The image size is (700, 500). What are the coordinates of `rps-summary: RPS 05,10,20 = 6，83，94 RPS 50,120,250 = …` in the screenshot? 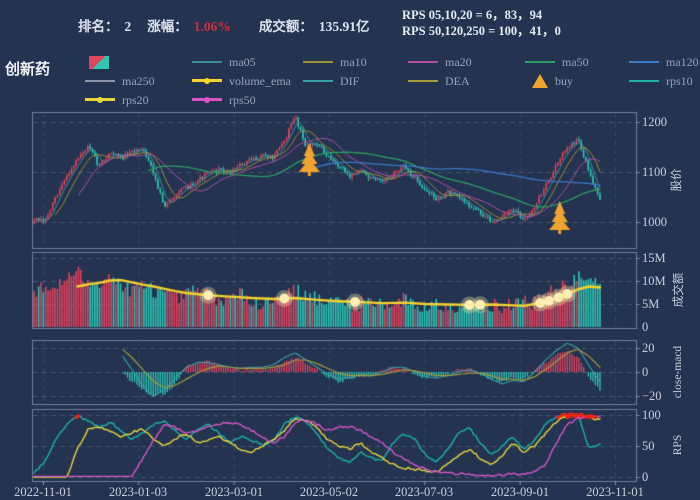 It's located at (481, 23).